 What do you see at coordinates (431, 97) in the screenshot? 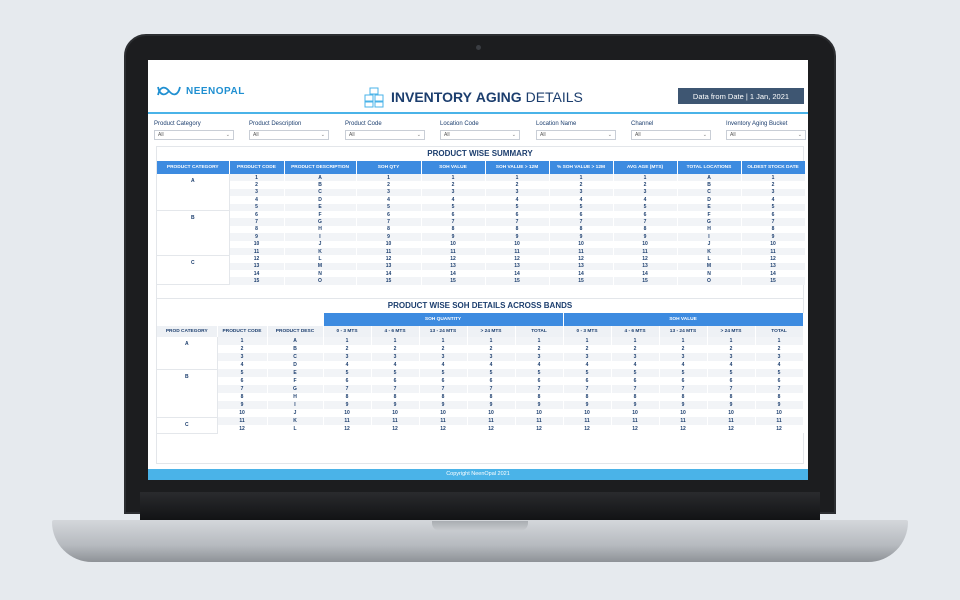
I see `title-word-inventory: INVENTORY` at bounding box center [431, 97].